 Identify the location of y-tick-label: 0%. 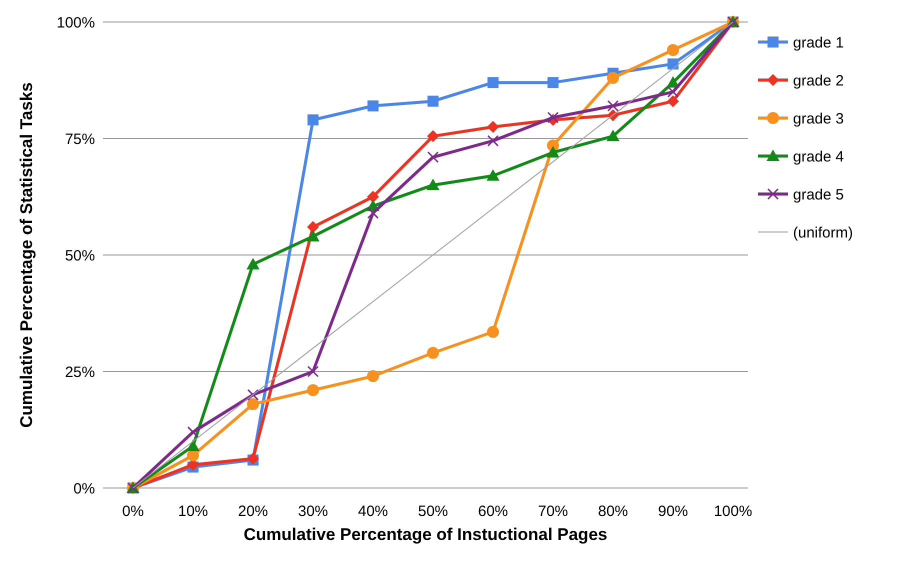
(84, 489).